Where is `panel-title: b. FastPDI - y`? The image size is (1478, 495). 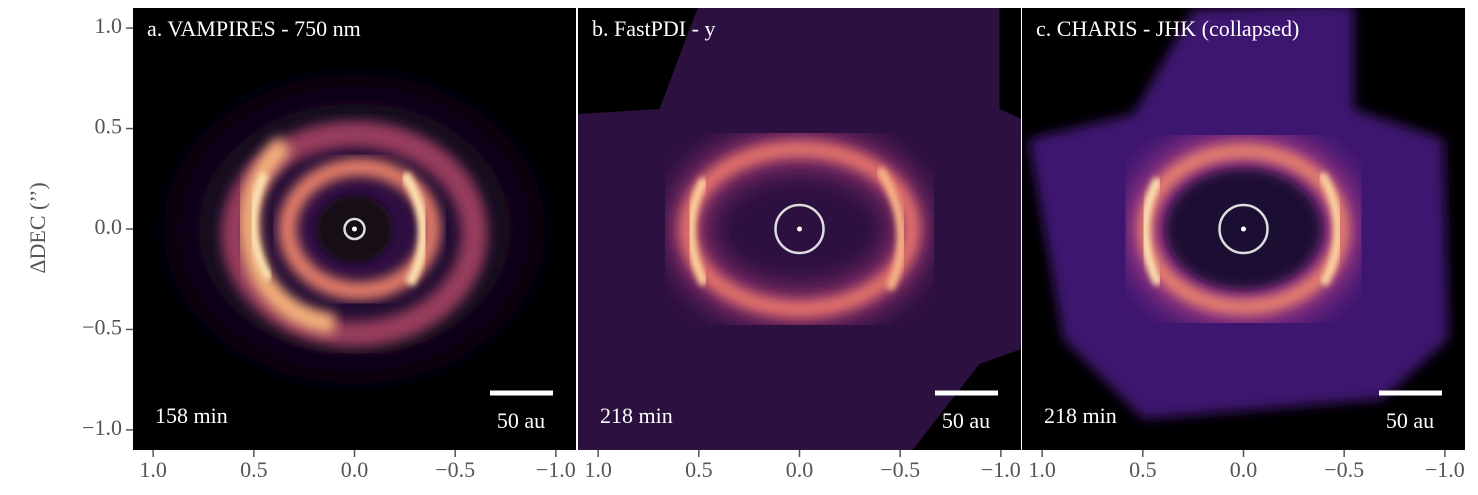 panel-title: b. FastPDI - y is located at coordinates (653, 28).